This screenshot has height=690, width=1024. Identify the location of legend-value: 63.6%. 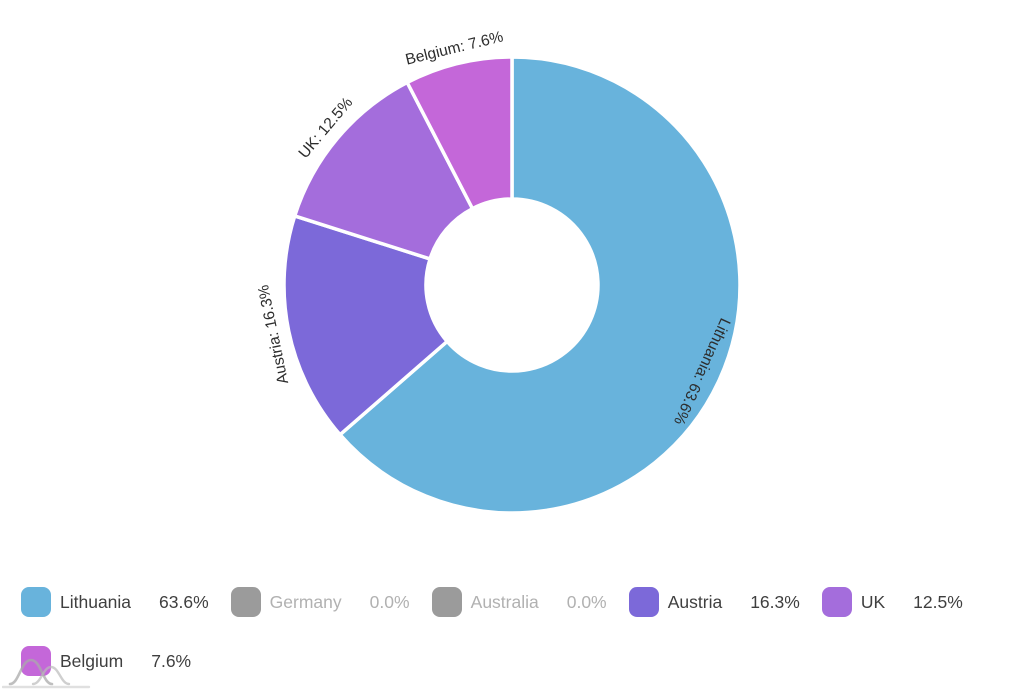
(184, 601).